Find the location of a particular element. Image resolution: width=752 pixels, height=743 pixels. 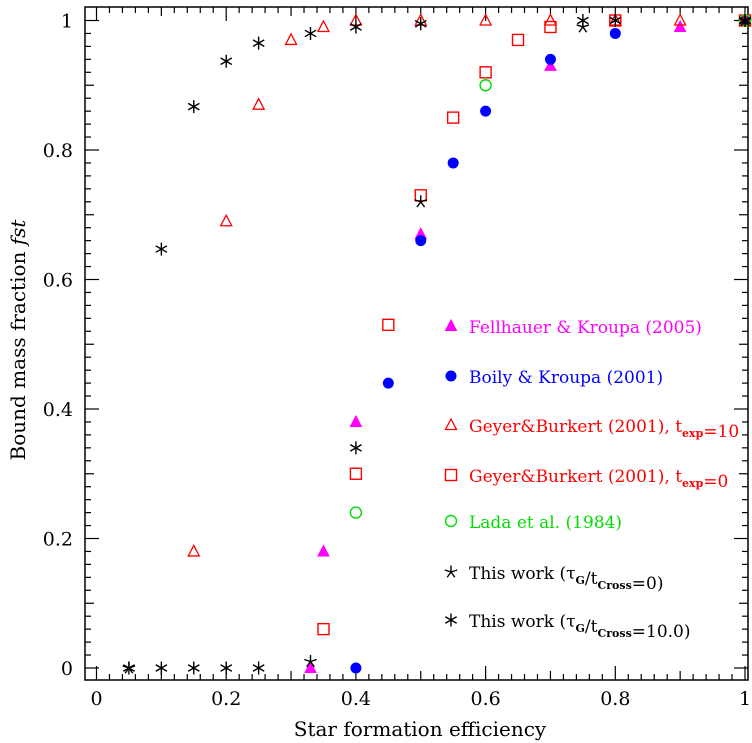

legend-label: This work (τG/tCross=0) is located at coordinates (566, 579).